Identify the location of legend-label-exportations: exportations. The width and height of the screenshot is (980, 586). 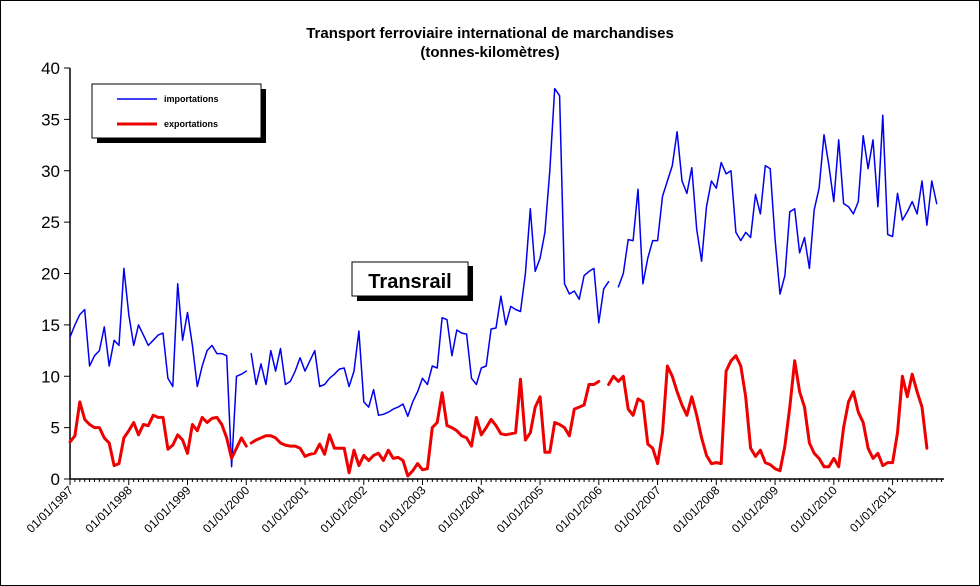
(191, 124).